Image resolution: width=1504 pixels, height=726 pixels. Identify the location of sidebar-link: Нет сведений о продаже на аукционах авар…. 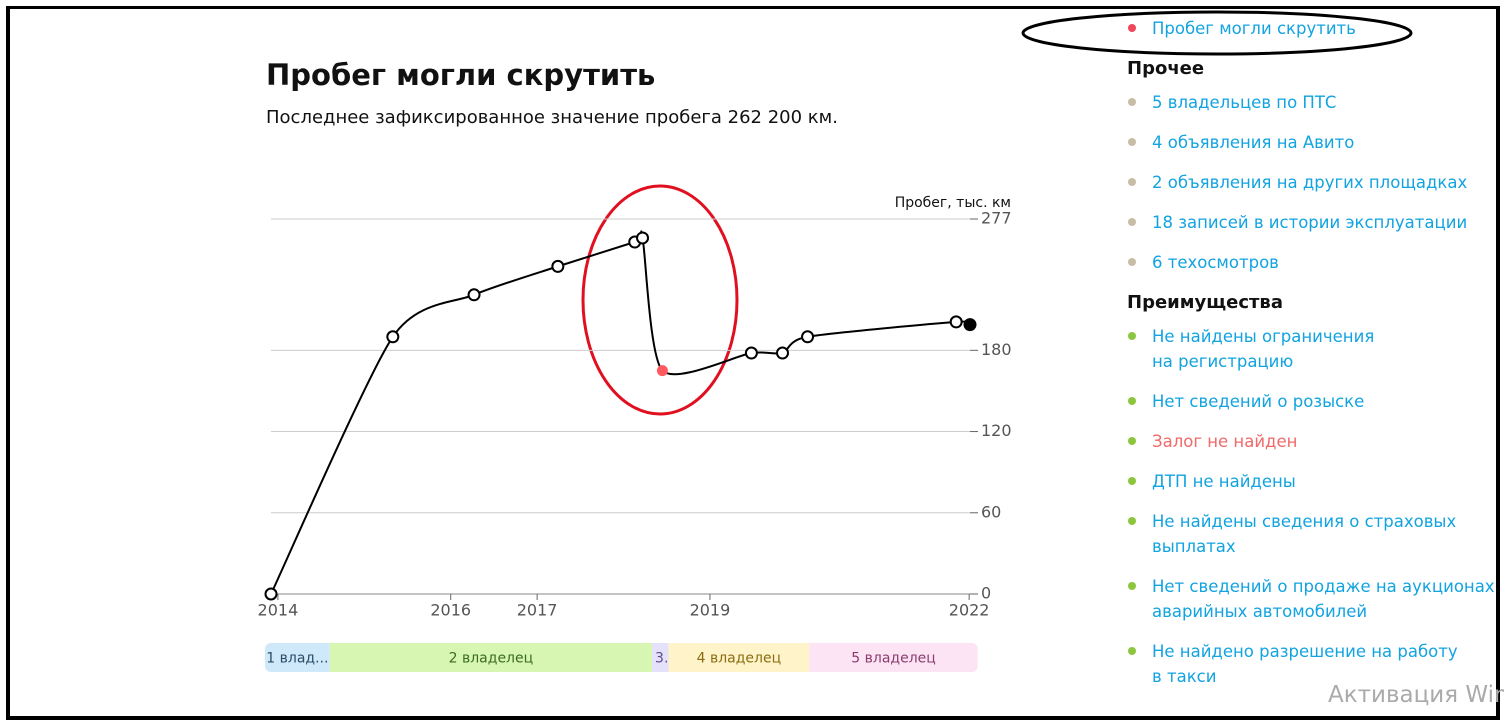
(1323, 599).